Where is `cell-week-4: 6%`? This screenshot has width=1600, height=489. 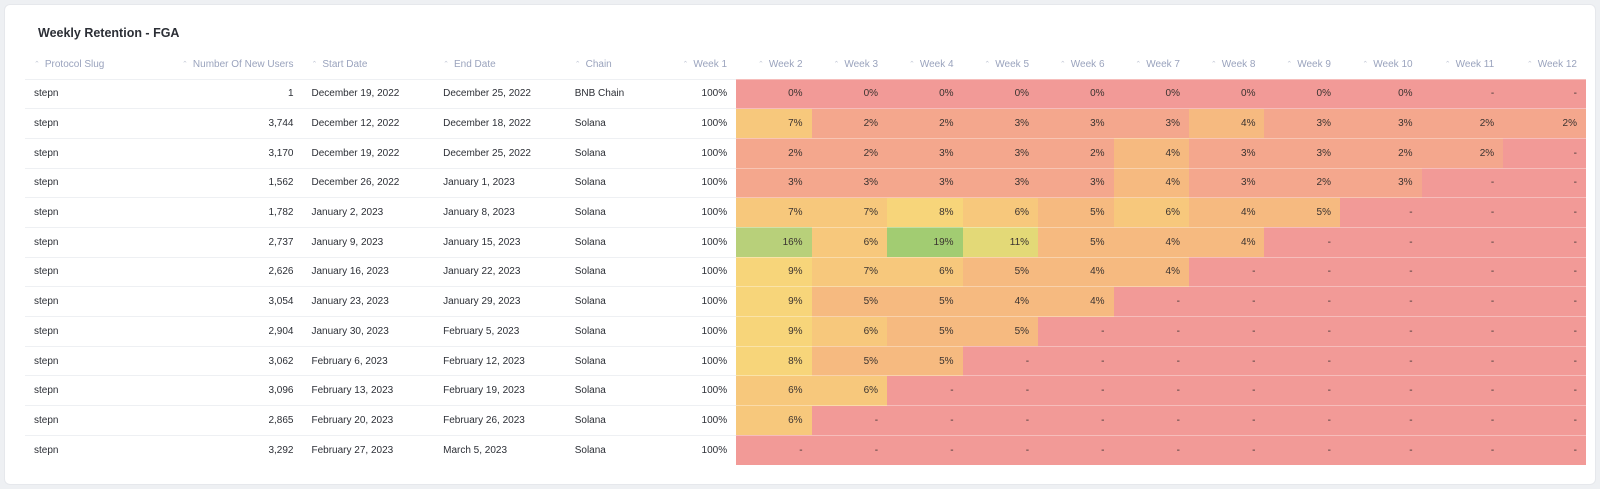
cell-week-4: 6% is located at coordinates (925, 271).